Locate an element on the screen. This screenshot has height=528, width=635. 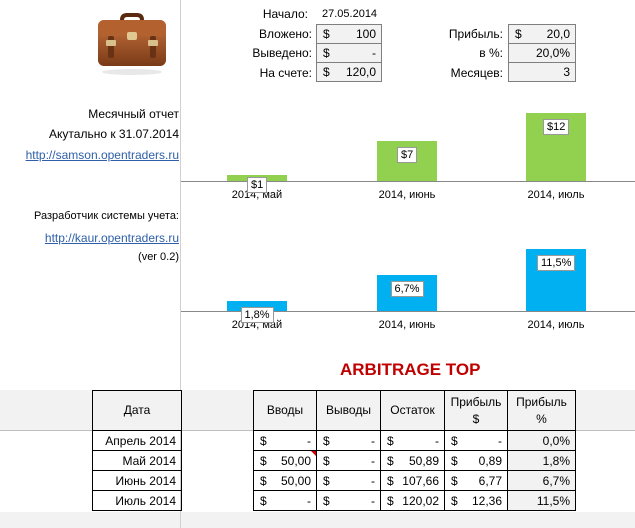
table-cell: Июль 2014 is located at coordinates (137, 500).